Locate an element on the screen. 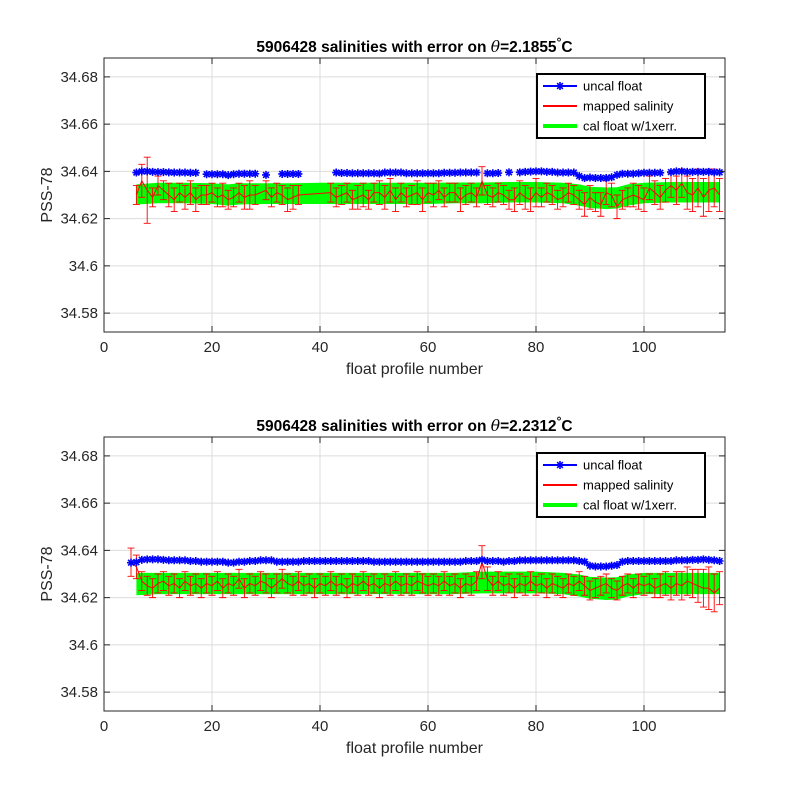 This screenshot has width=800, height=800. y-tick-label: 34.6 is located at coordinates (83, 645).